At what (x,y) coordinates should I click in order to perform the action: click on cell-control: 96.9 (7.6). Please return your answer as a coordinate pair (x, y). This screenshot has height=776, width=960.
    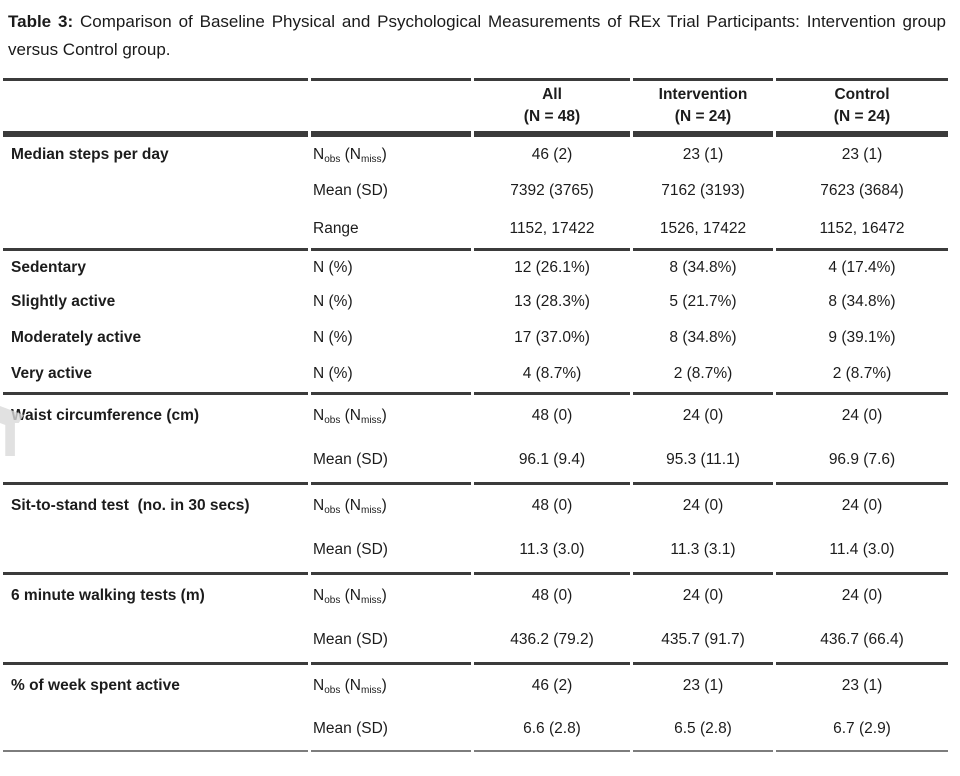
    Looking at the image, I should click on (862, 459).